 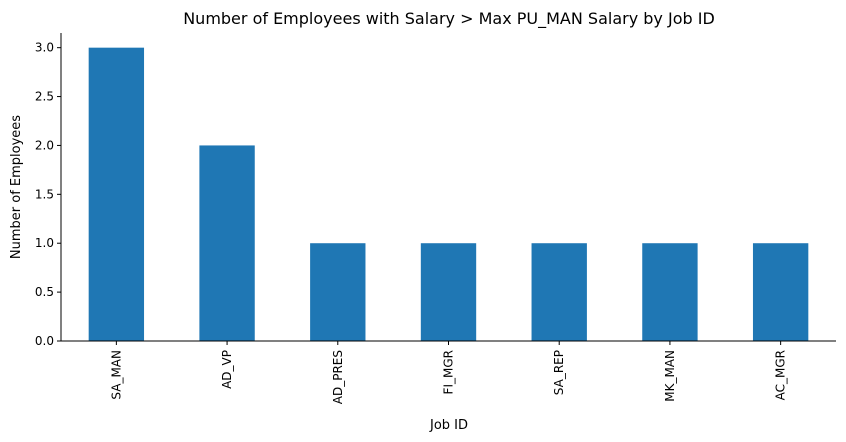 I want to click on x-tick-label: AD_PRES, so click(x=338, y=377).